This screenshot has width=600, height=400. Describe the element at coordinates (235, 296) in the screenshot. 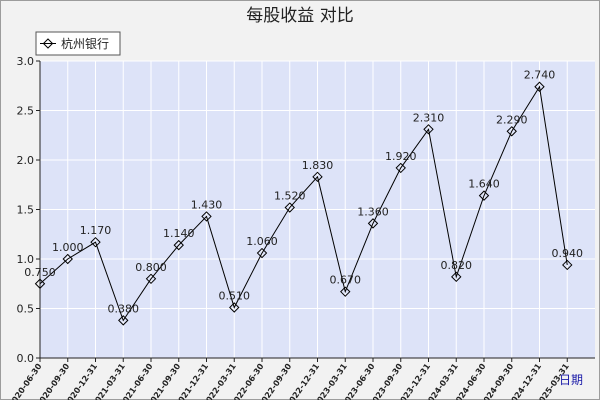

I see `data-label: 0.510` at that location.